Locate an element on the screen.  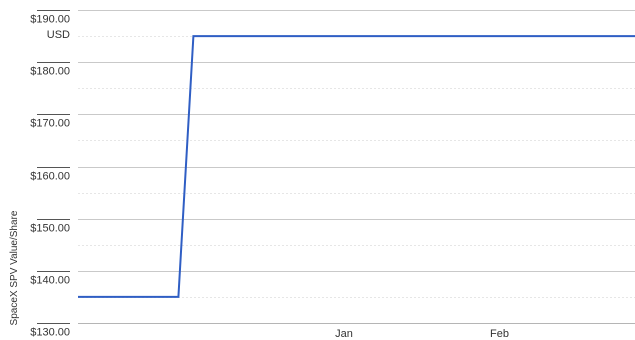
y-tick-label: $130.00 is located at coordinates (50, 333).